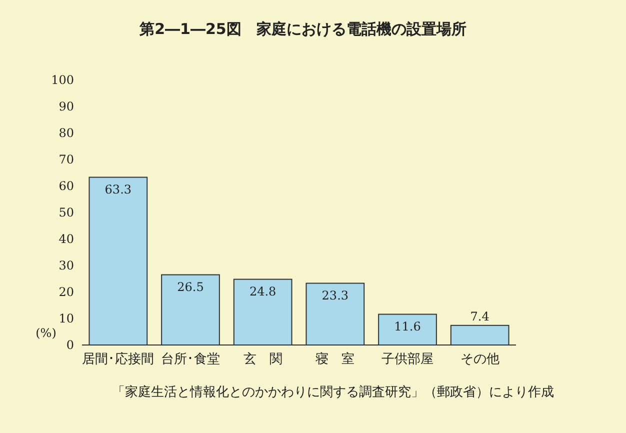 Image resolution: width=626 pixels, height=433 pixels. What do you see at coordinates (302, 29) in the screenshot?
I see `chart-title: 第2―1―25図 家庭における電話機の設置場所` at bounding box center [302, 29].